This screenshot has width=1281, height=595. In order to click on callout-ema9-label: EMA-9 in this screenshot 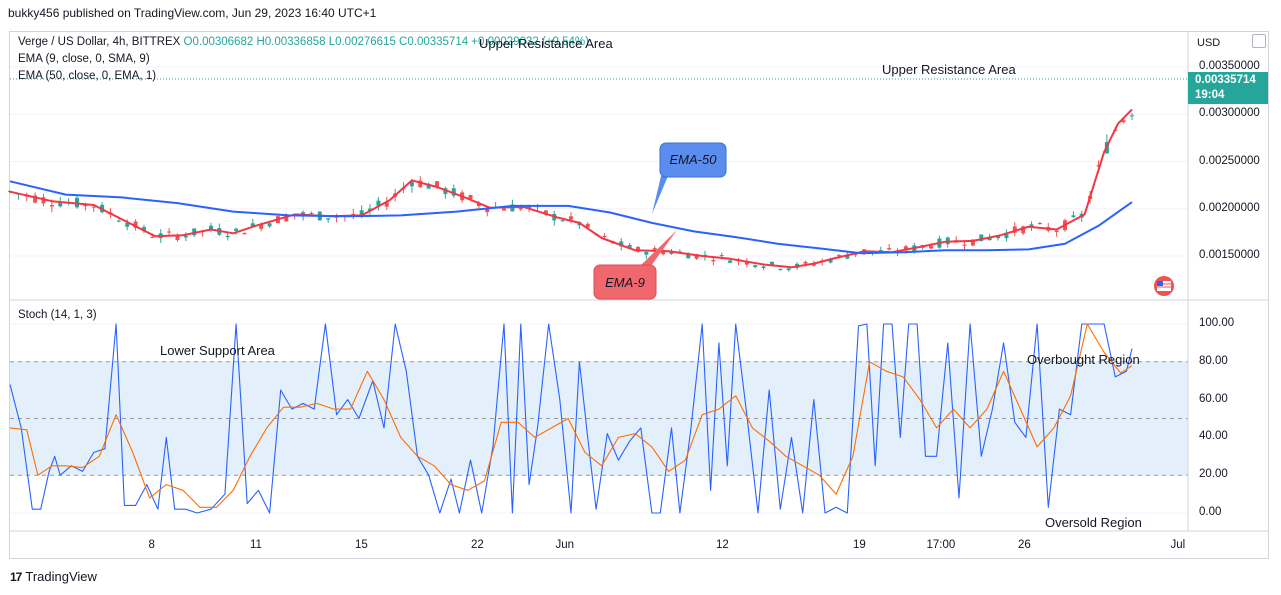, I will do `click(625, 282)`.